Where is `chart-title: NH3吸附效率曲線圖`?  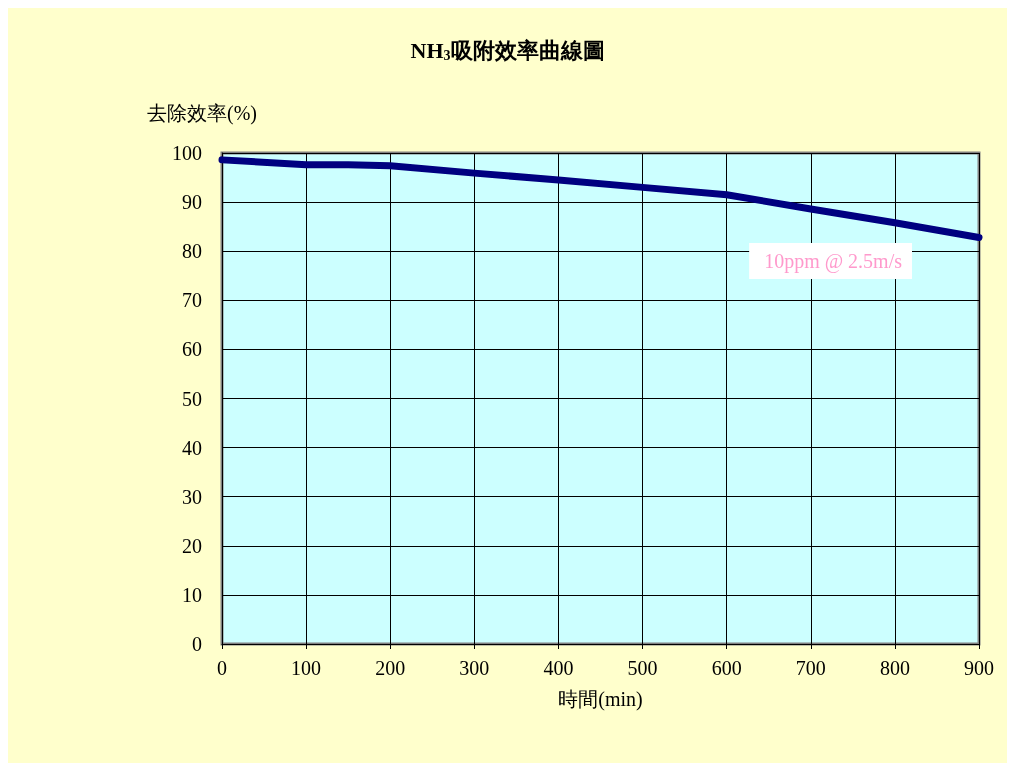 chart-title: NH3吸附效率曲線圖 is located at coordinates (507, 50).